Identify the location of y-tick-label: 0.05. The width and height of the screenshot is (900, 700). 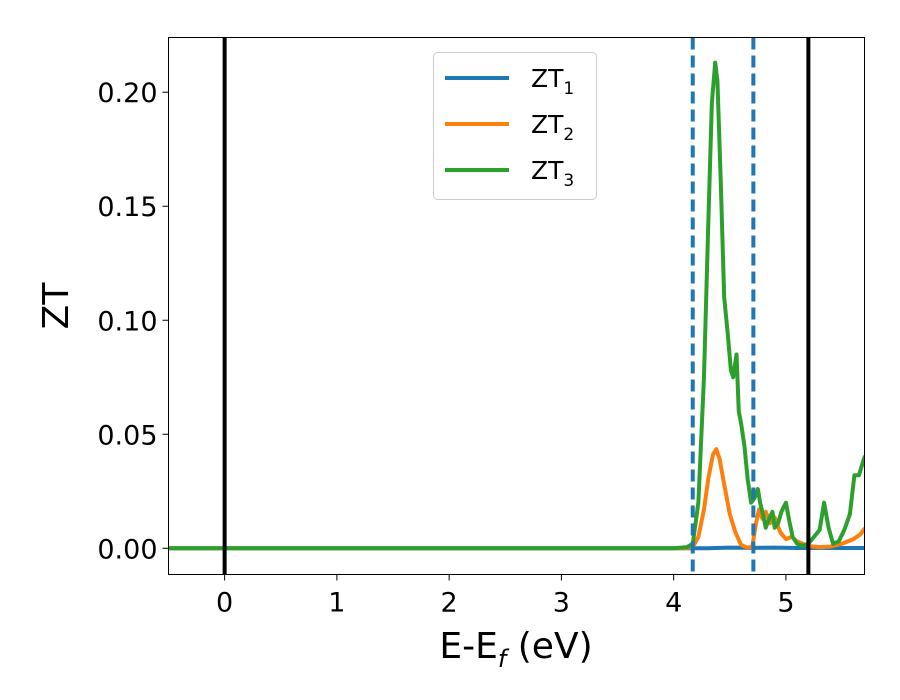
(127, 435).